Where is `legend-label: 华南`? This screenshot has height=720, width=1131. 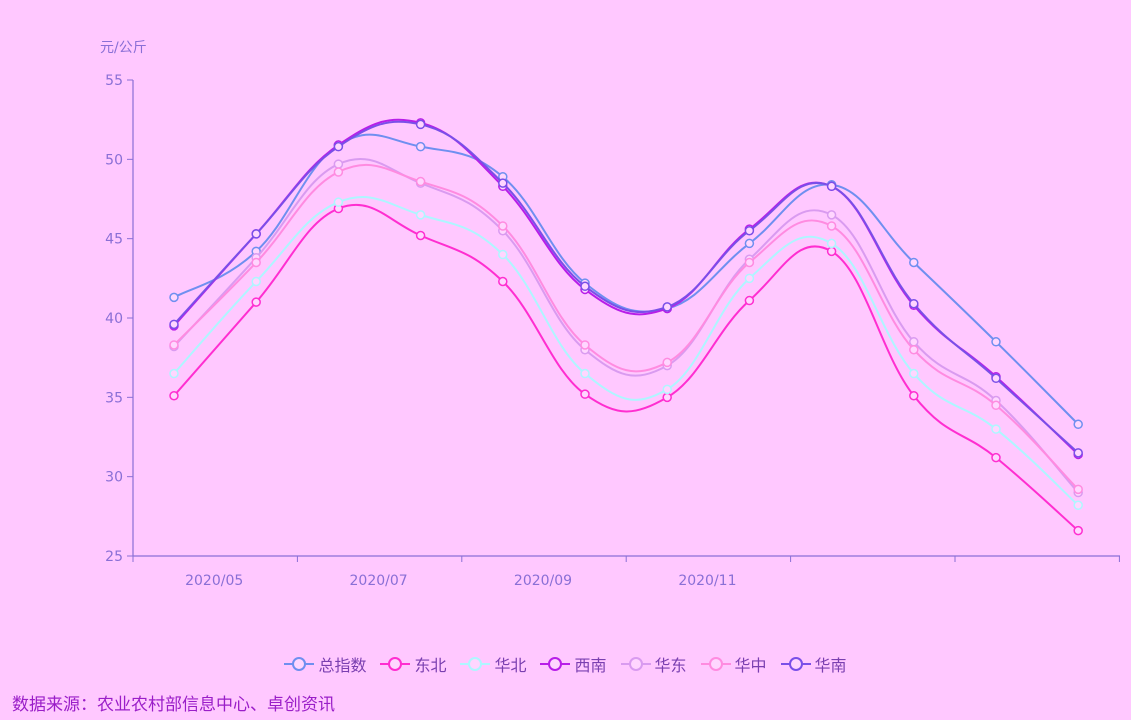
legend-label: 华南 is located at coordinates (830, 665).